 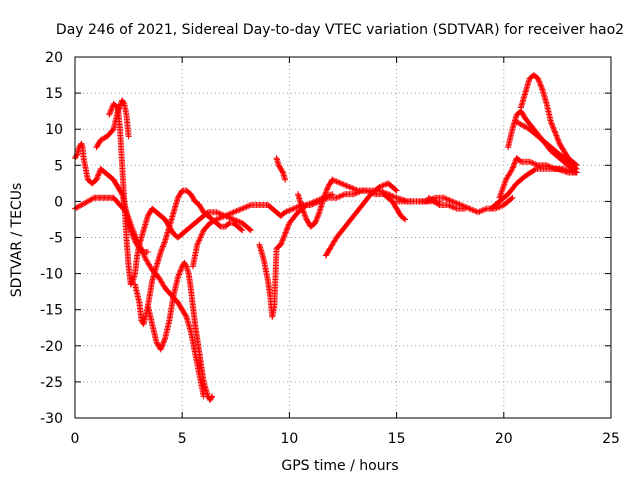 I want to click on x-tick-label: 25, so click(x=611, y=439).